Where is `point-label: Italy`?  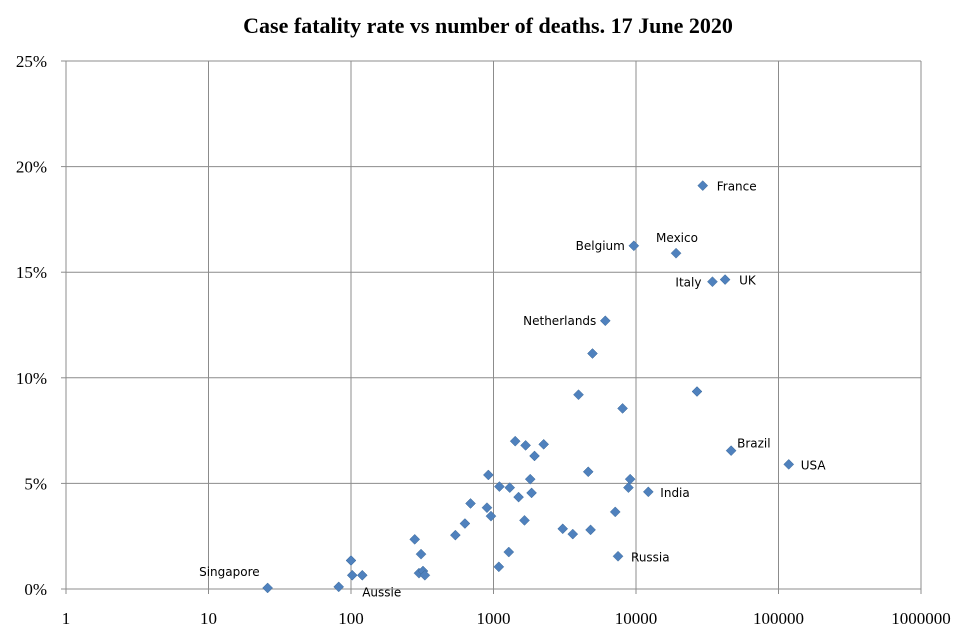
point-label: Italy is located at coordinates (688, 283).